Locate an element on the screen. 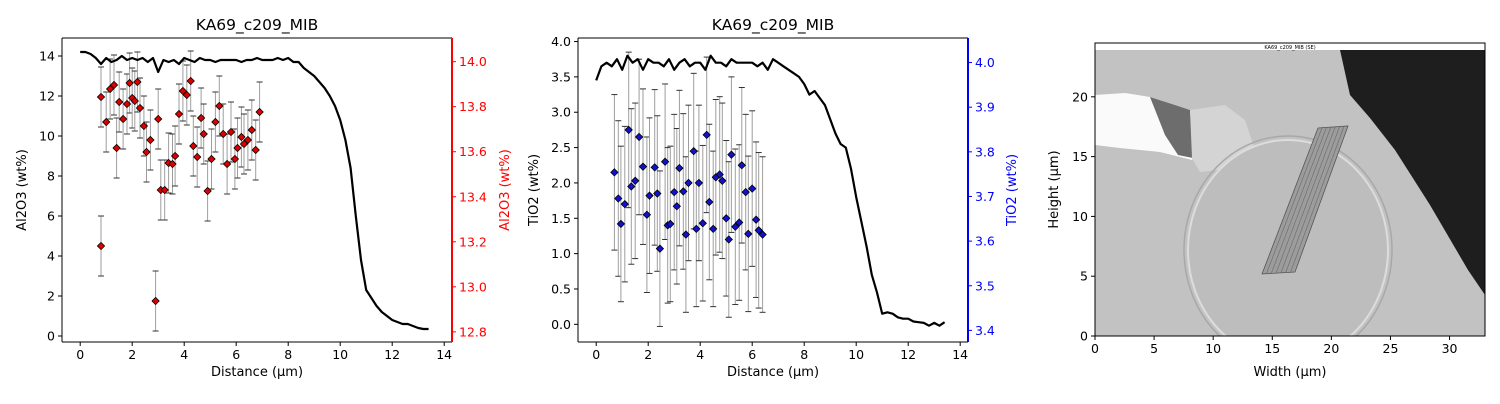 The height and width of the screenshot is (404, 1500). y-axis-label: Height (µm) is located at coordinates (1054, 189).